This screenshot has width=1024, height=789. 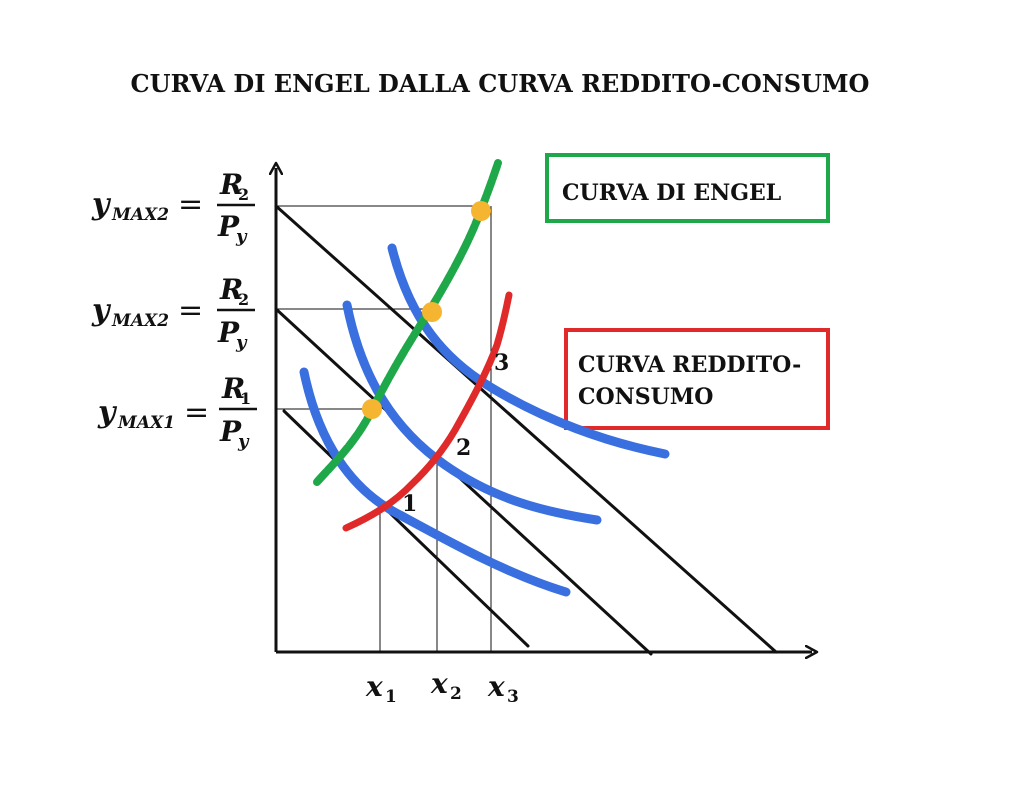 I want to click on x-label-2-sub: 2, so click(x=456, y=694).